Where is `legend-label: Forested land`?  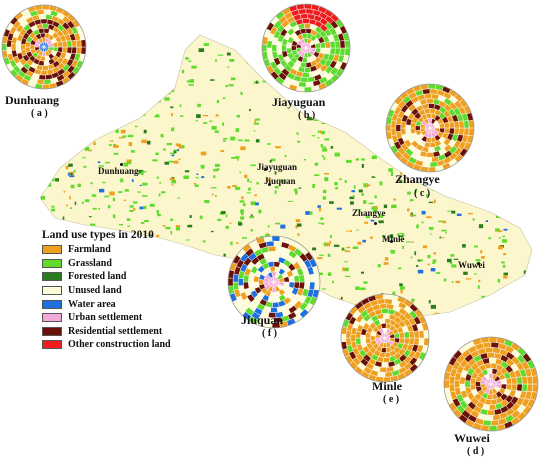
legend-label: Forested land is located at coordinates (97, 277).